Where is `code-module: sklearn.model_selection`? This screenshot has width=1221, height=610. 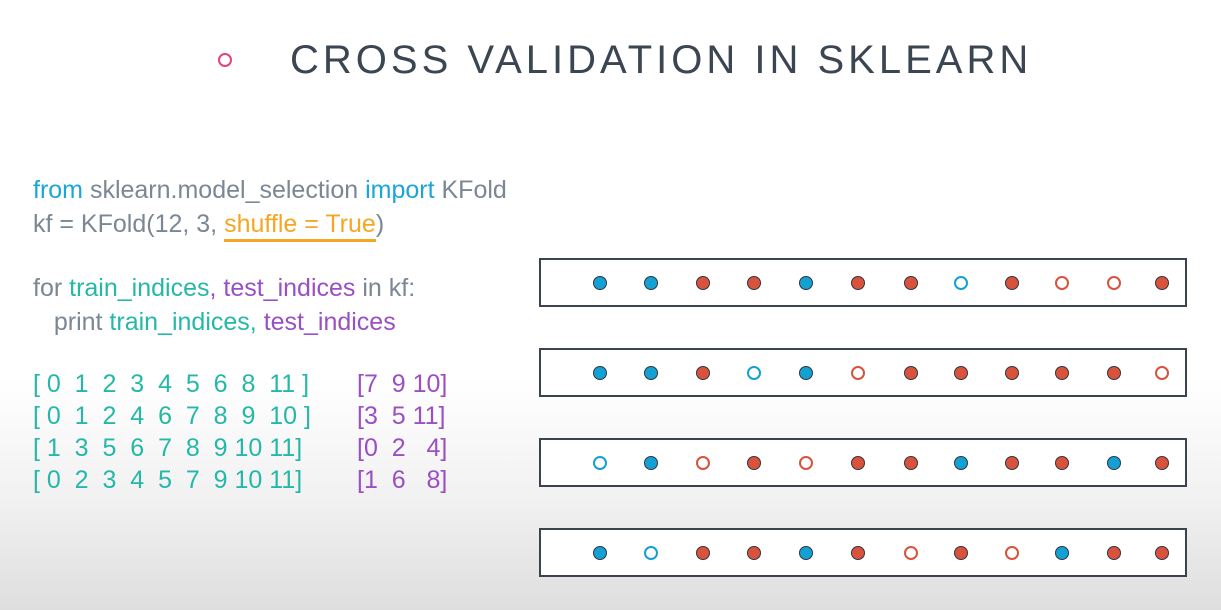 code-module: sklearn.model_selection is located at coordinates (224, 190).